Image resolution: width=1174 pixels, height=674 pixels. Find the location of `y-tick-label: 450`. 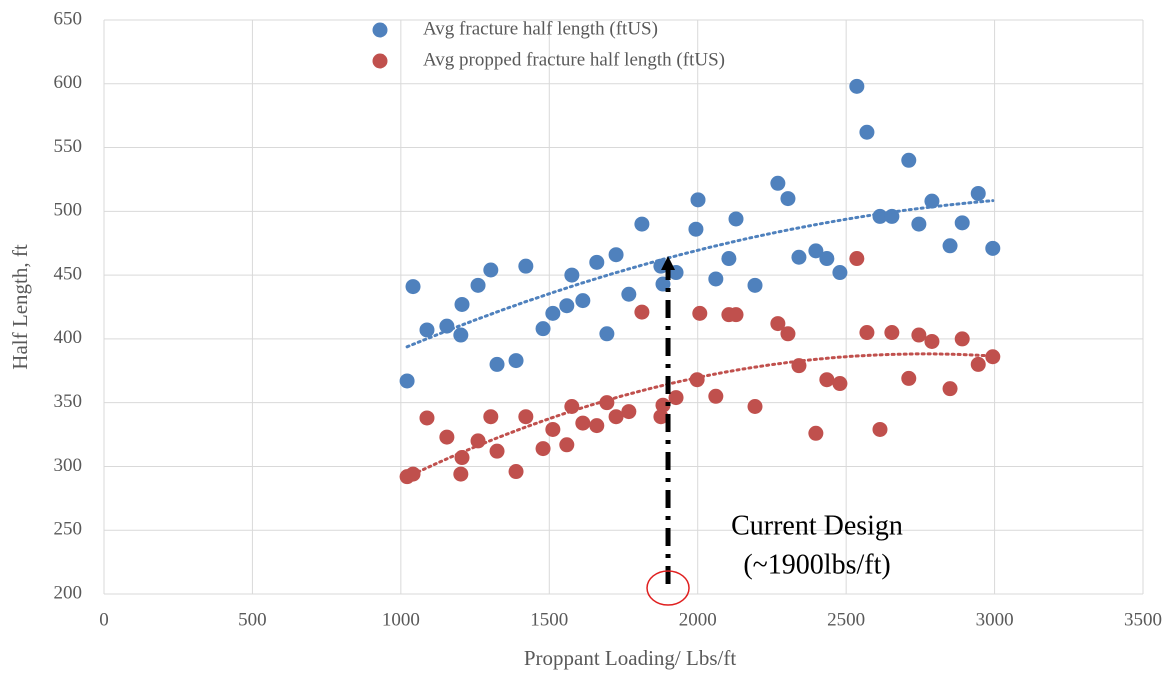

y-tick-label: 450 is located at coordinates (68, 273).